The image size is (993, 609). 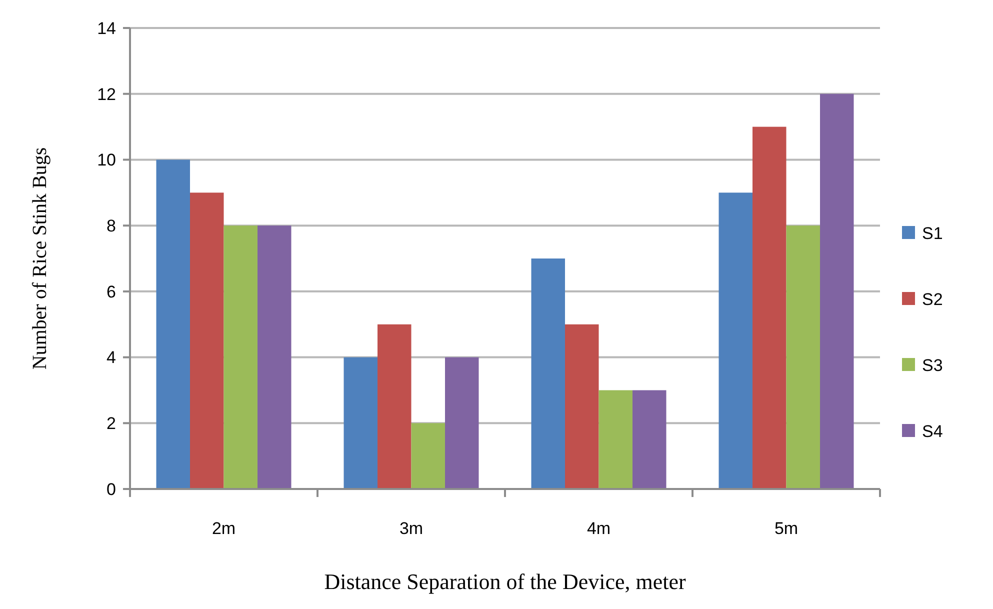 I want to click on y-tick-label: 2, so click(x=111, y=424).